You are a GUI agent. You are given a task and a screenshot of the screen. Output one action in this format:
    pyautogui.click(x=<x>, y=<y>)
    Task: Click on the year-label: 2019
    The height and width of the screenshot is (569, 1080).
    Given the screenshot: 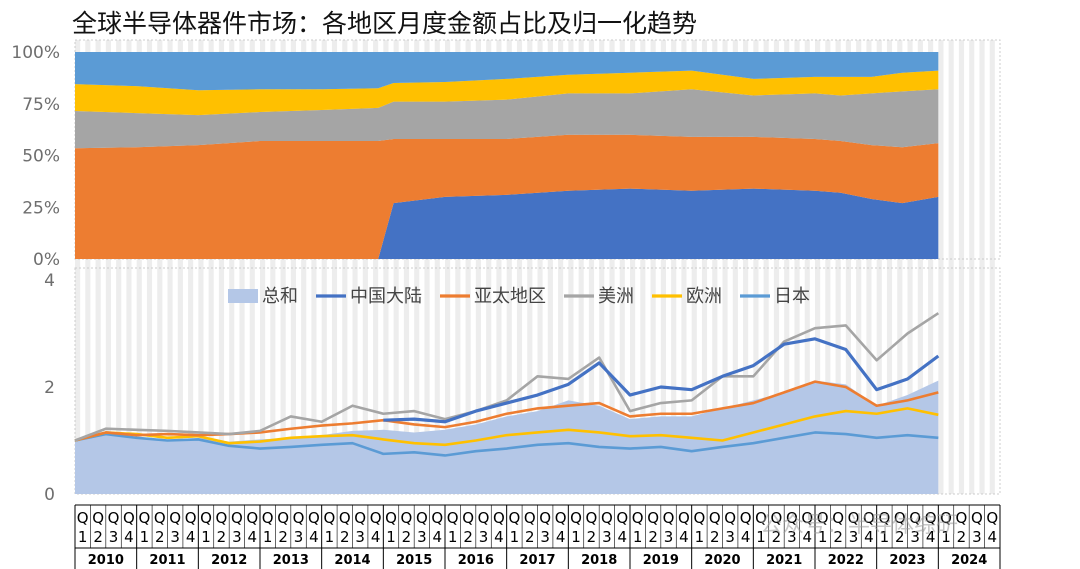 What is the action you would take?
    pyautogui.click(x=661, y=560)
    